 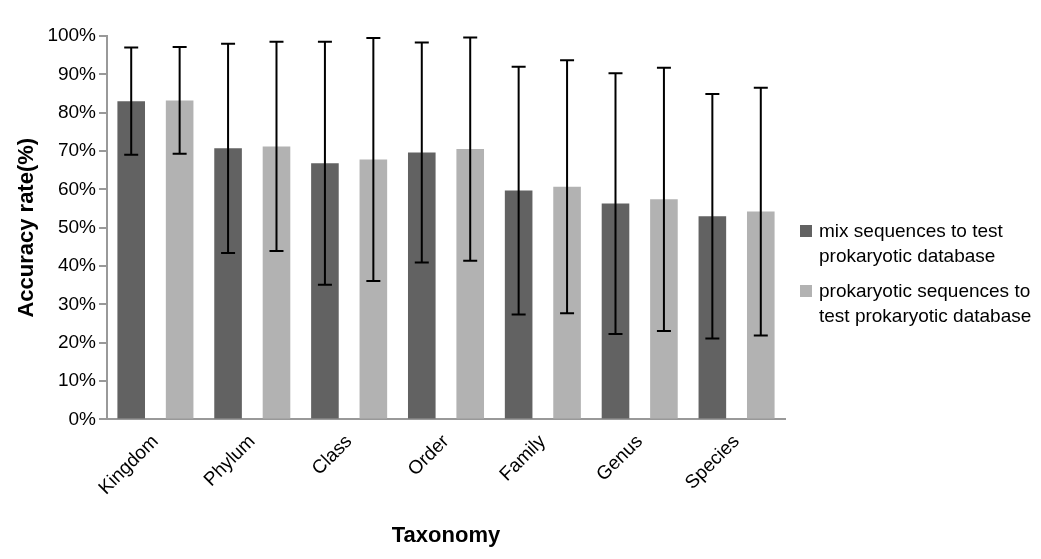 I want to click on y-tick-label: 20%, so click(x=77, y=341).